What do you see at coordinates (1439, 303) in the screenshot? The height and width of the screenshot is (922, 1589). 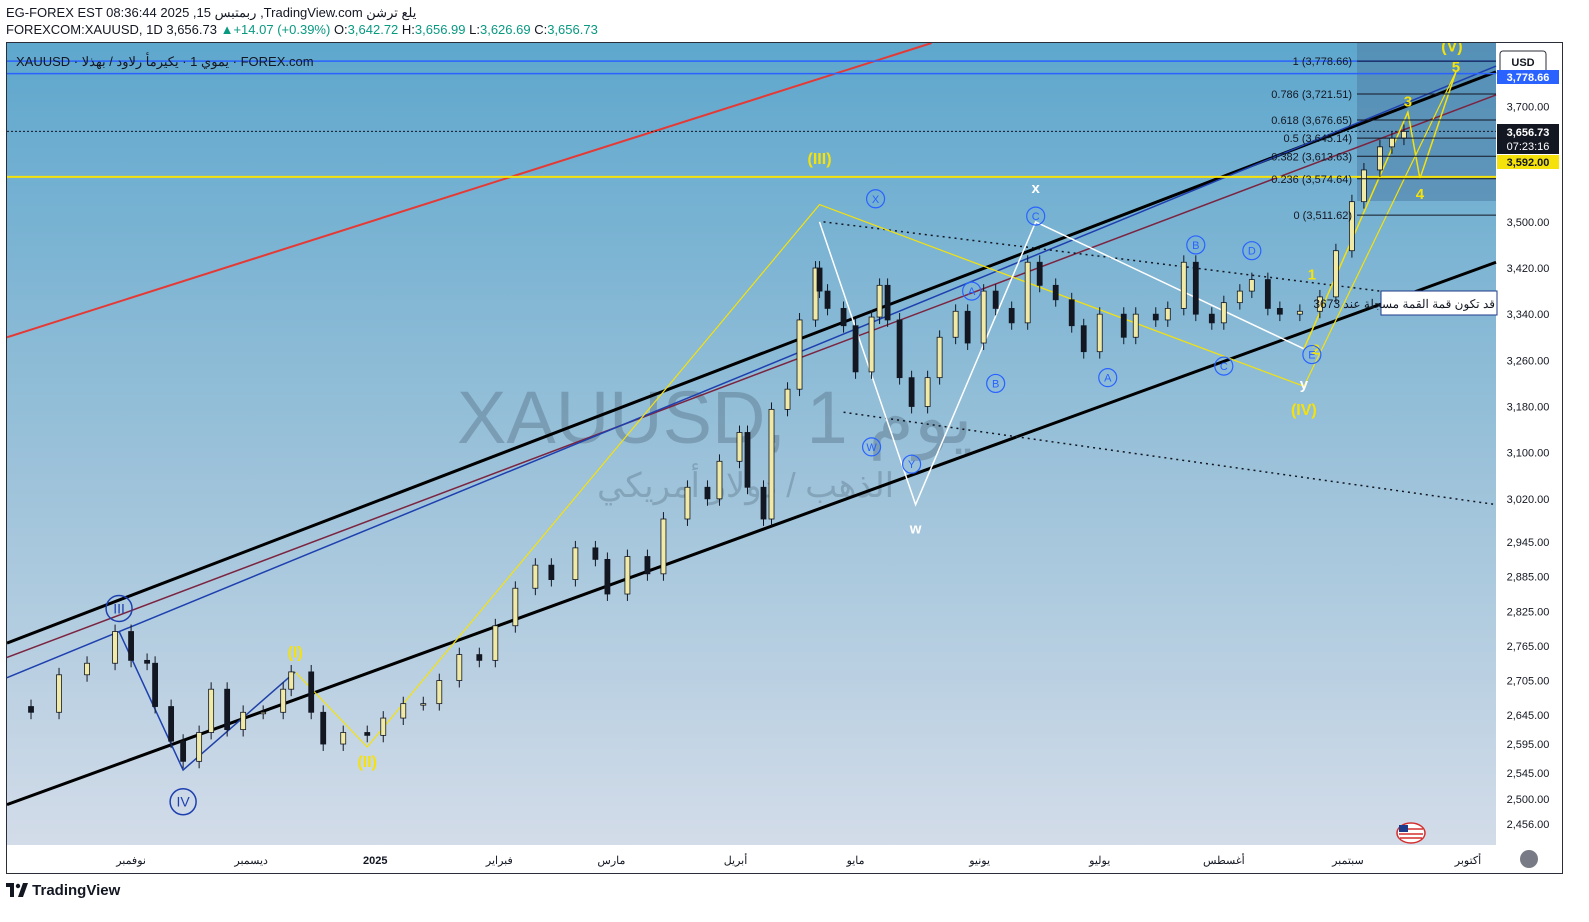 I see `annotation-box` at bounding box center [1439, 303].